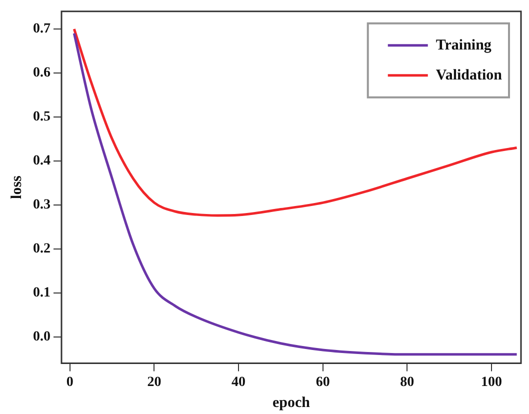 The width and height of the screenshot is (529, 414). Describe the element at coordinates (41, 292) in the screenshot. I see `y-tick-label: 0.1` at that location.